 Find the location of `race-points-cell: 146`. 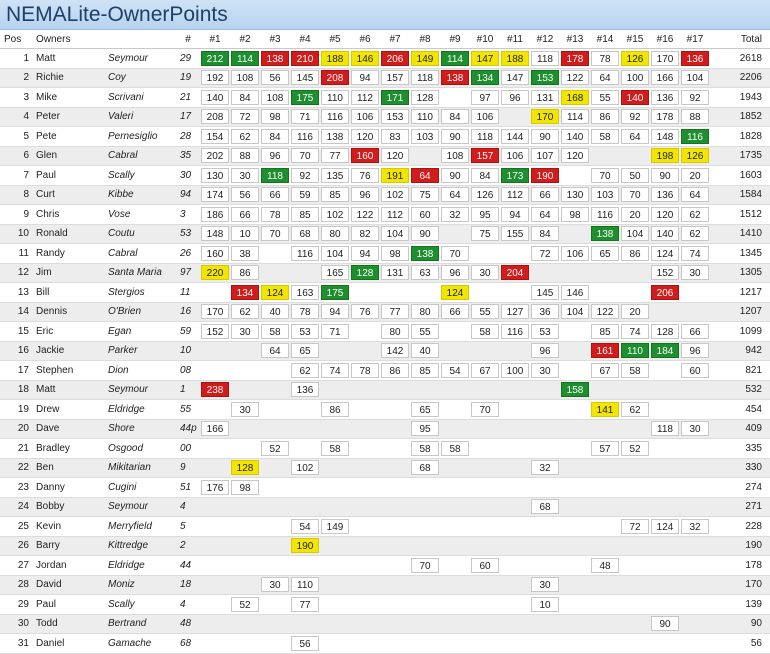

race-points-cell: 146 is located at coordinates (365, 58).